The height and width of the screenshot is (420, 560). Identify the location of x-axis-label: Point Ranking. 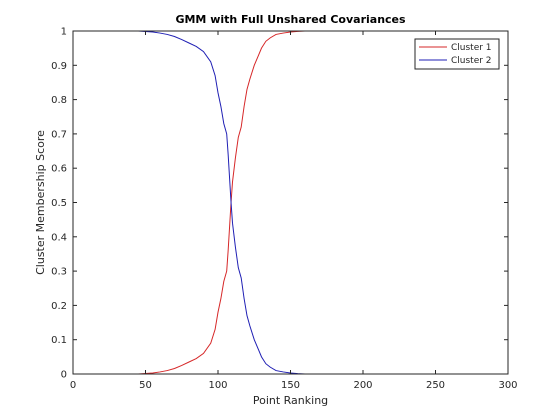
(290, 400).